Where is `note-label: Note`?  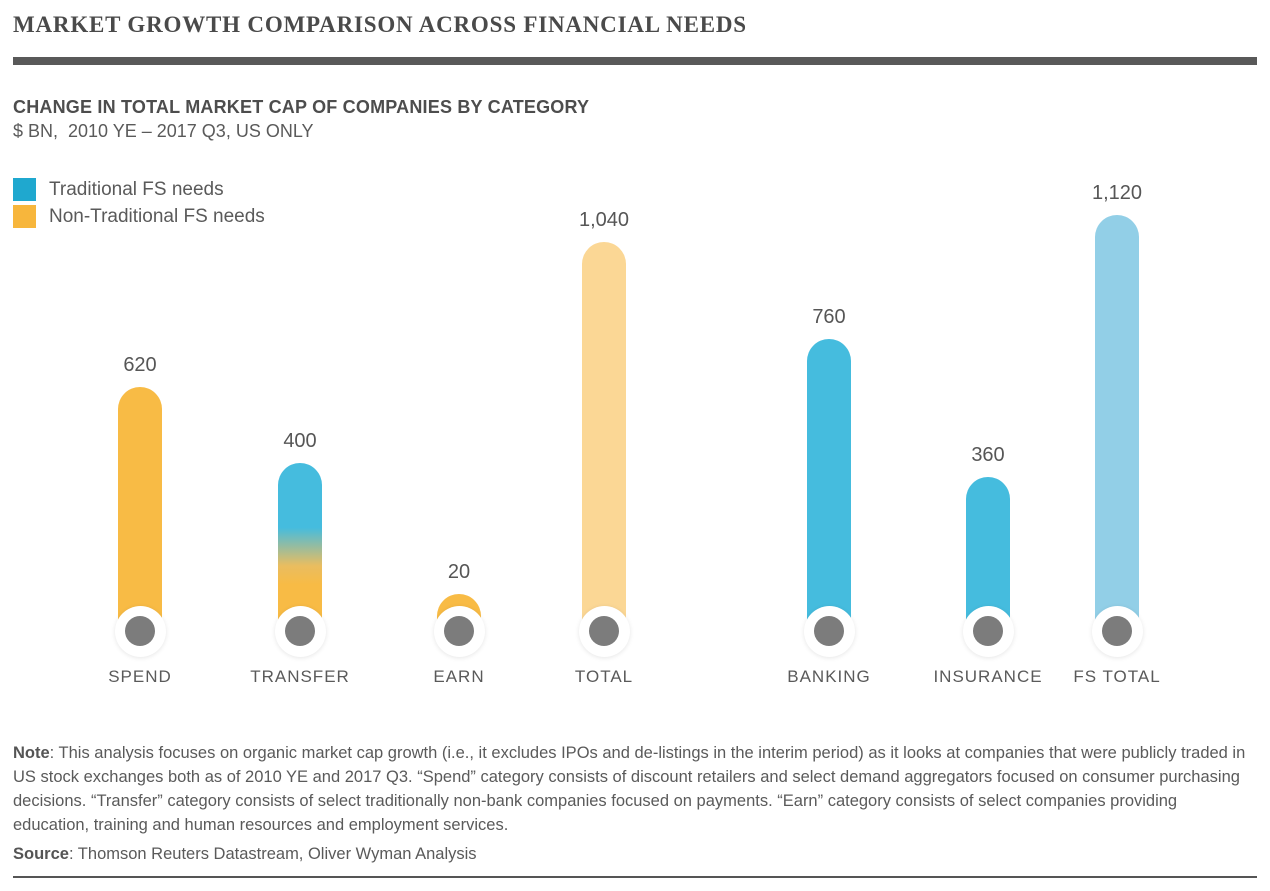 note-label: Note is located at coordinates (31, 753).